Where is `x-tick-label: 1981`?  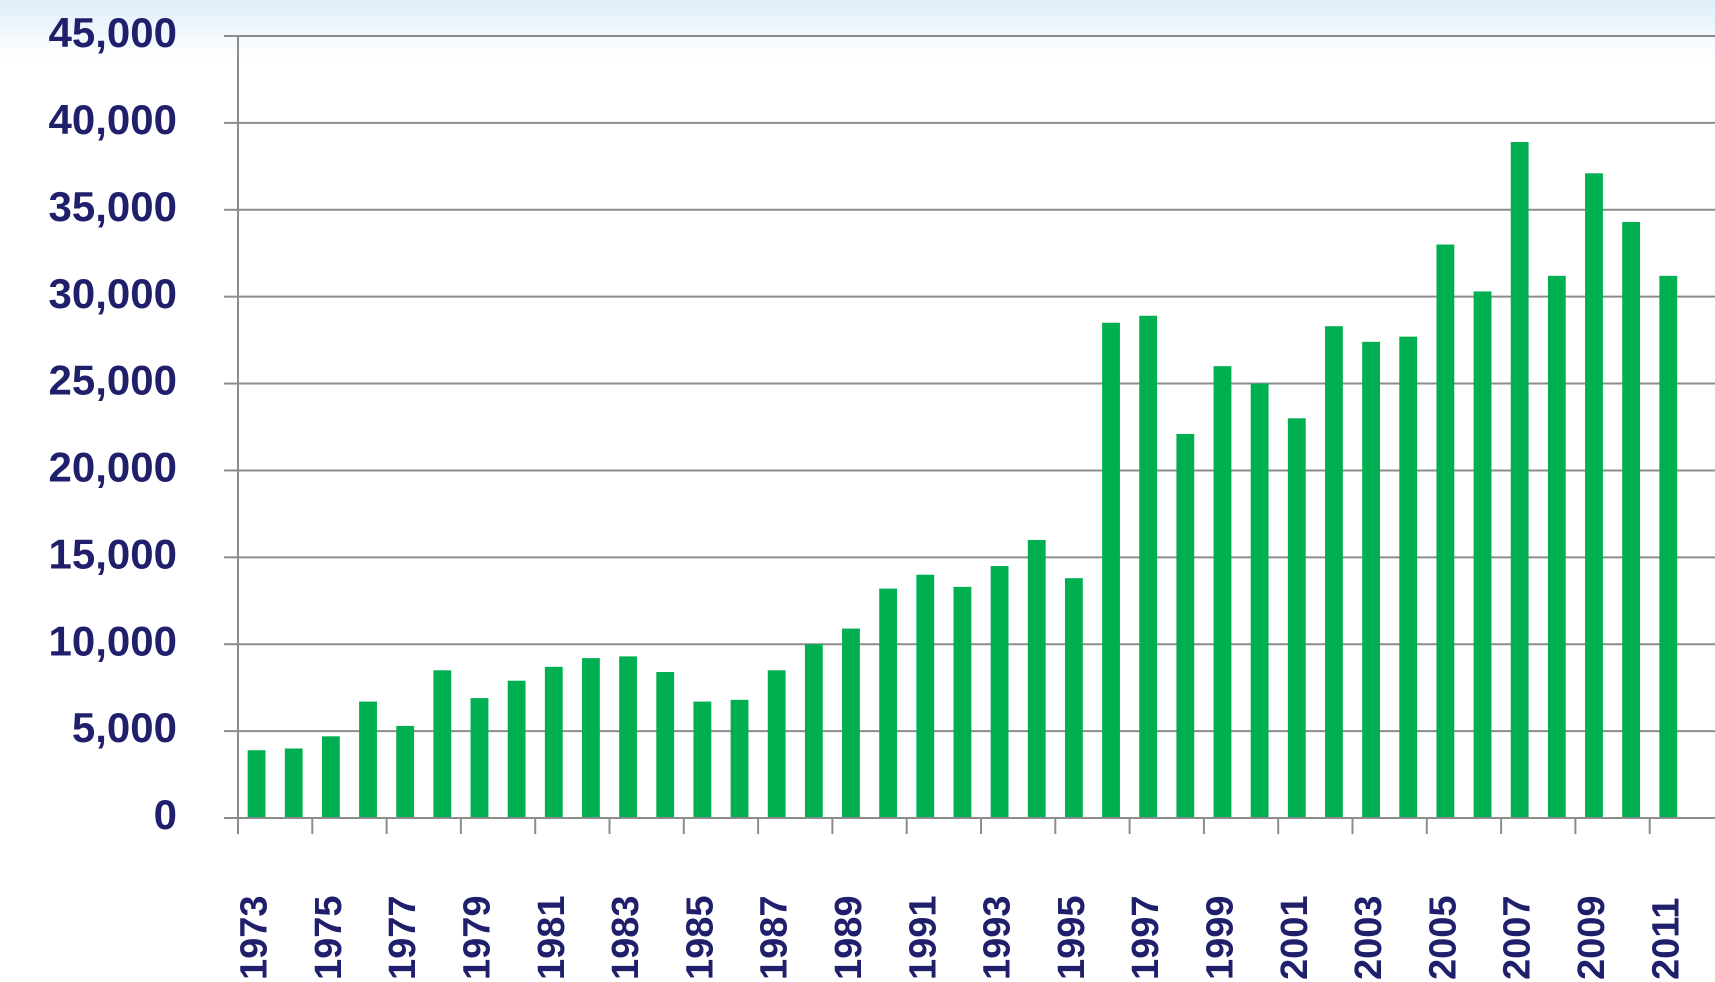 x-tick-label: 1981 is located at coordinates (552, 937).